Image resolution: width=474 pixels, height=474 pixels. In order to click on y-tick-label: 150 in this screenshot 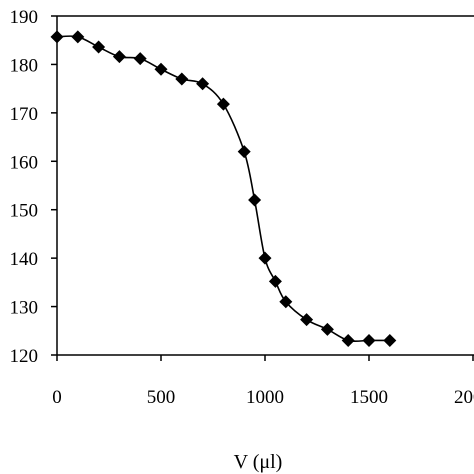, I will do `click(24, 211)`.